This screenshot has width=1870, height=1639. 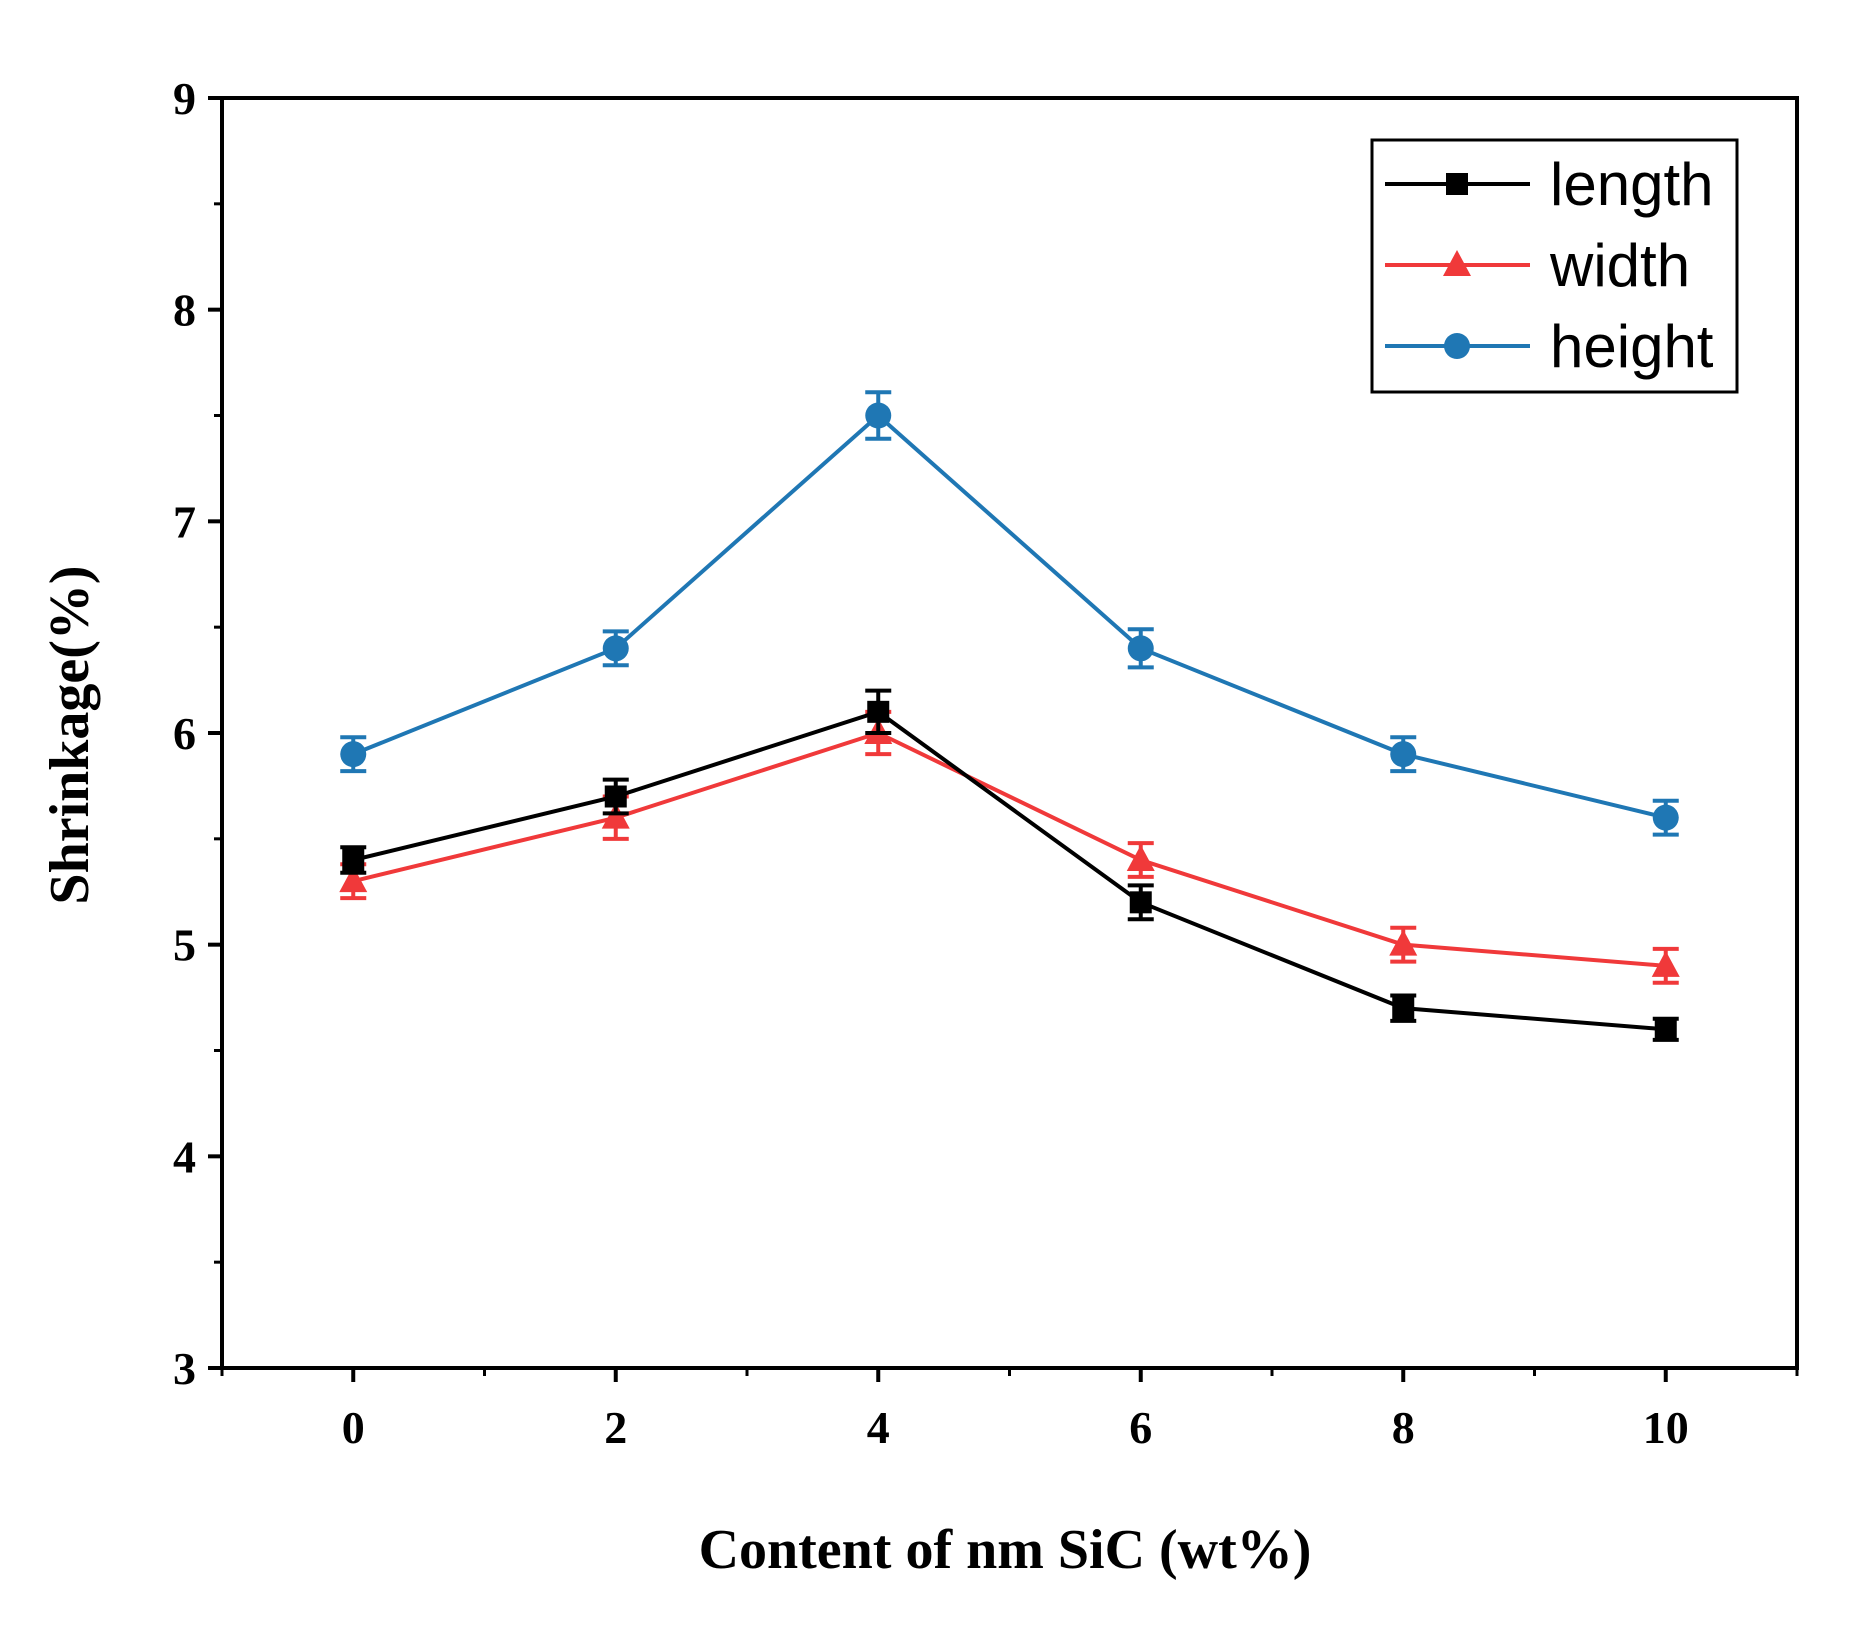 I want to click on series-line-length, so click(x=1009, y=870).